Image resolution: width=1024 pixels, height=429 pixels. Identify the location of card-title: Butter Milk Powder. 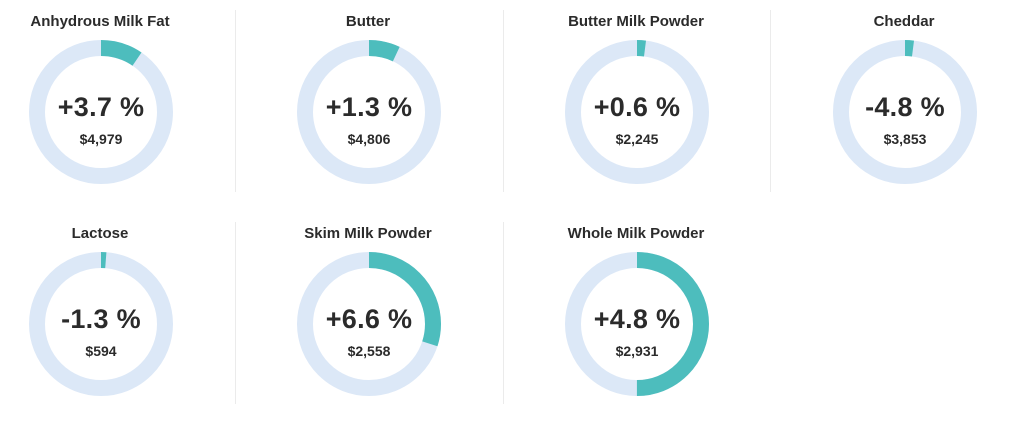
(636, 21).